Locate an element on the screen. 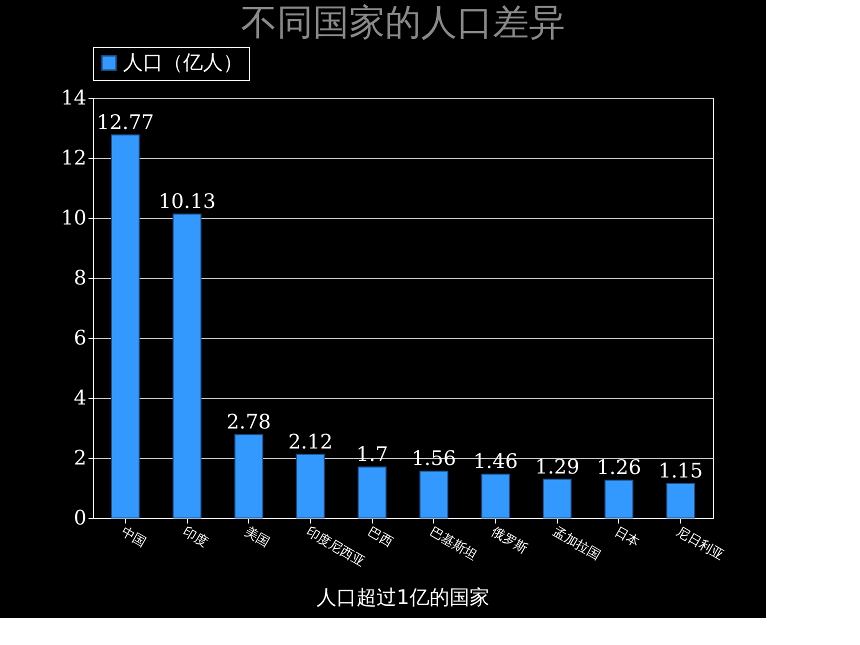 Image resolution: width=860 pixels, height=645 pixels. x-tick-label: 美国 is located at coordinates (257, 537).